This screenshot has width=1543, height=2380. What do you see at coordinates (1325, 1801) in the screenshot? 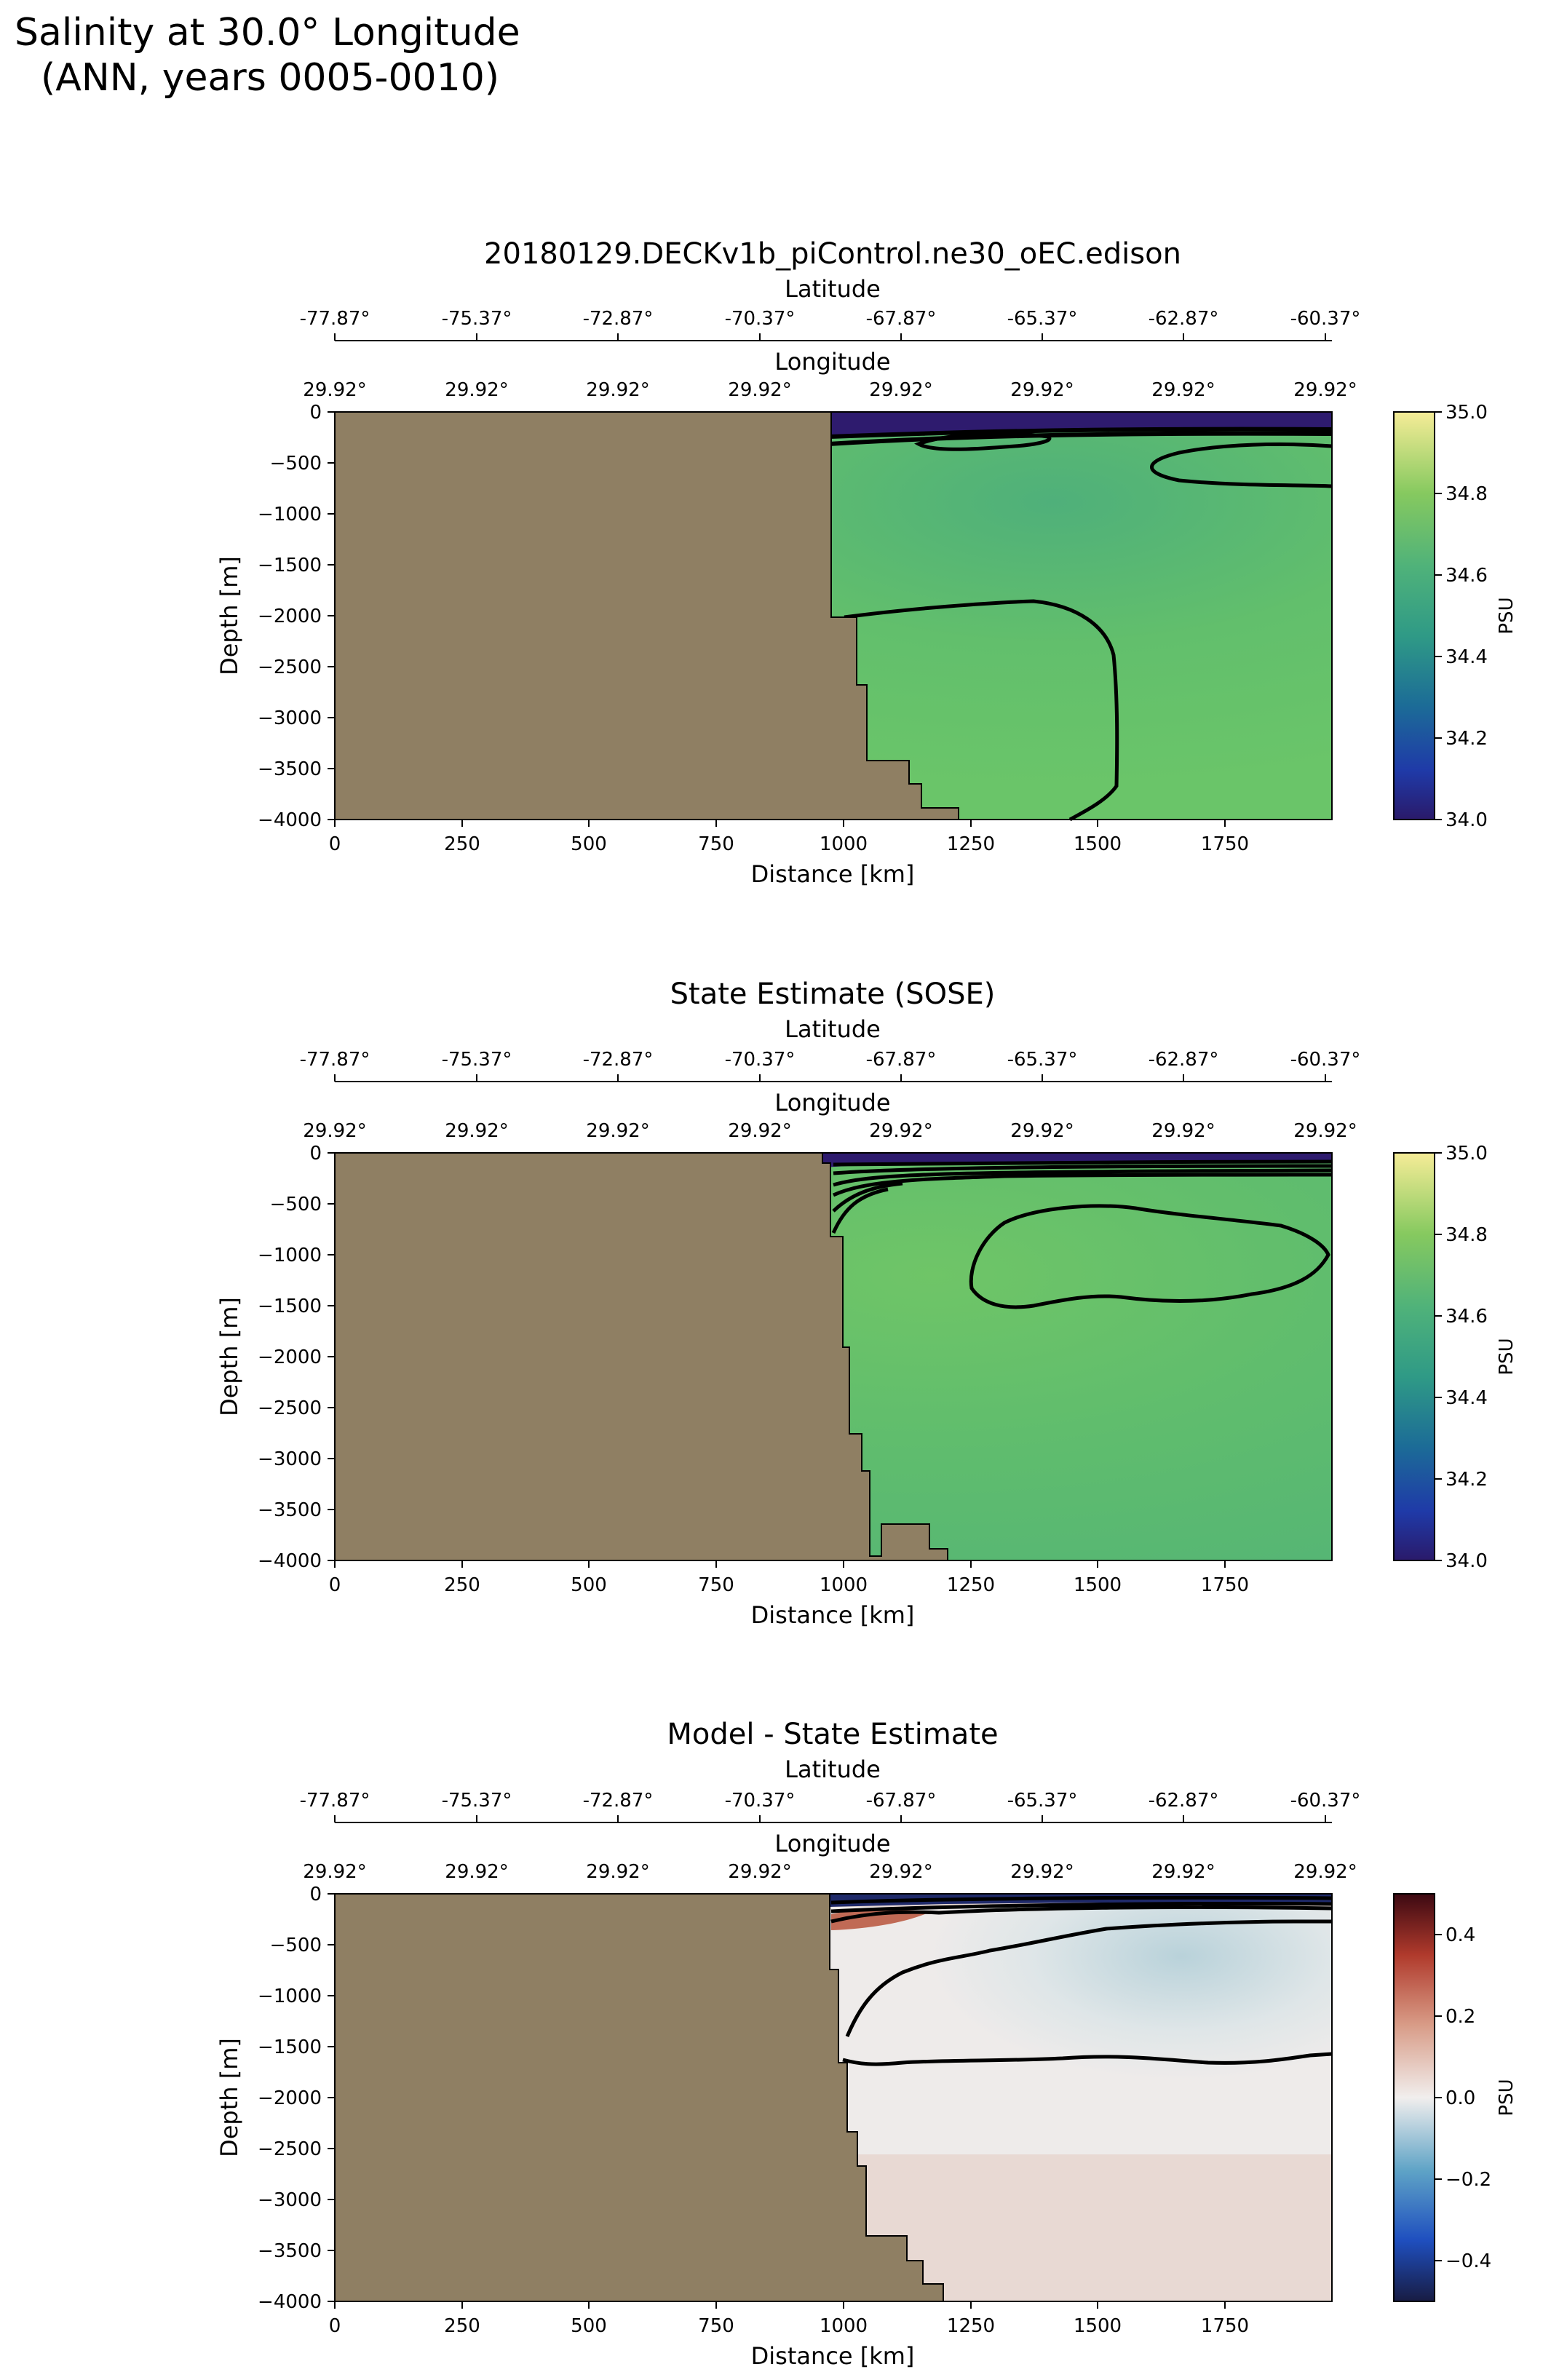
I see `lat-tick-label: -60.37°` at bounding box center [1325, 1801].